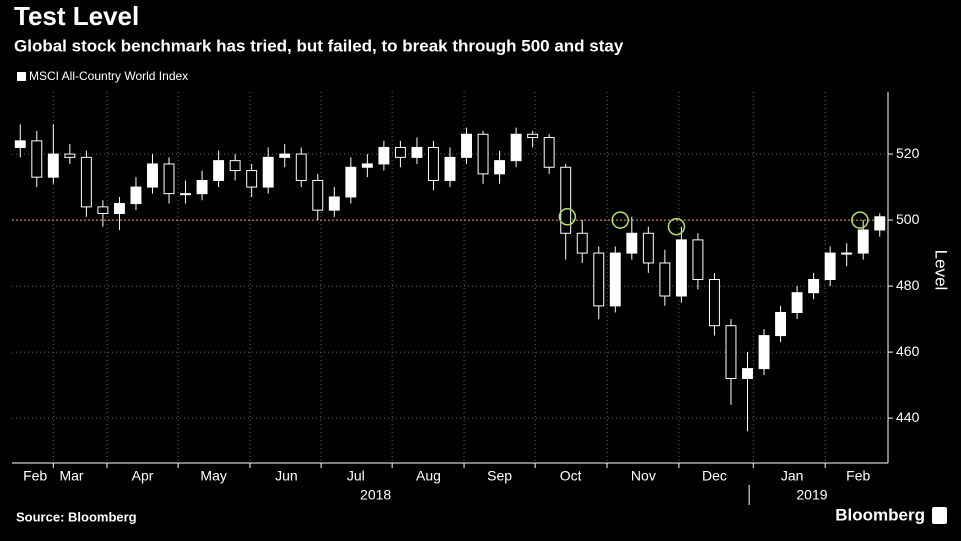 The height and width of the screenshot is (541, 961). I want to click on x-tick-label: Oct, so click(571, 476).